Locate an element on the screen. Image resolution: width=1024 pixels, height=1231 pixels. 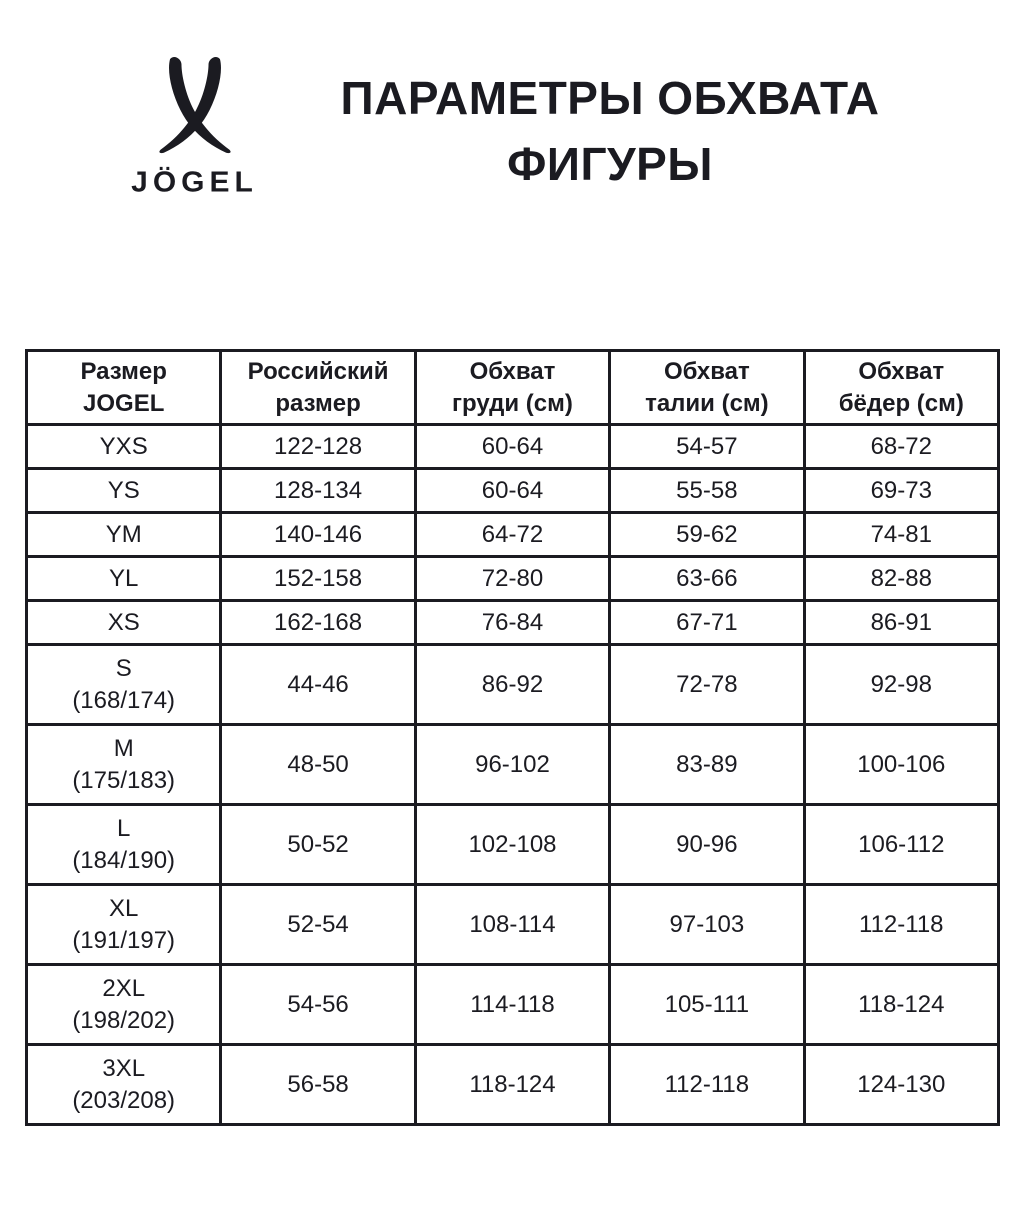
chest-cell: 86-92 is located at coordinates (512, 684).